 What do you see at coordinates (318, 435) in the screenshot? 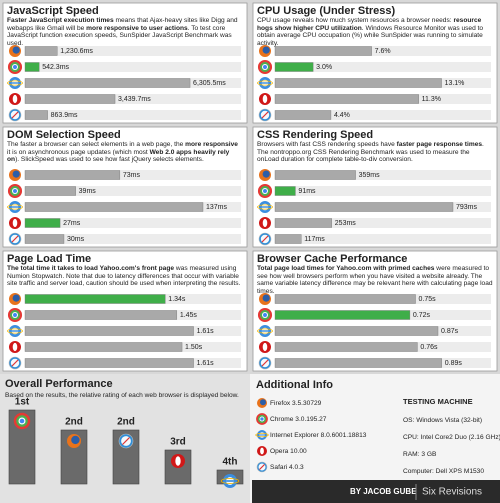
I see `version: Internet Explorer 8.0.6001.18813` at bounding box center [318, 435].